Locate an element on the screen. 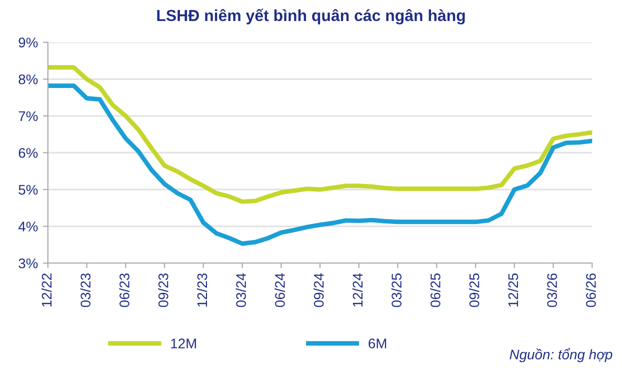 This screenshot has height=368, width=622. x-tick-label: 03/25 is located at coordinates (396, 290).